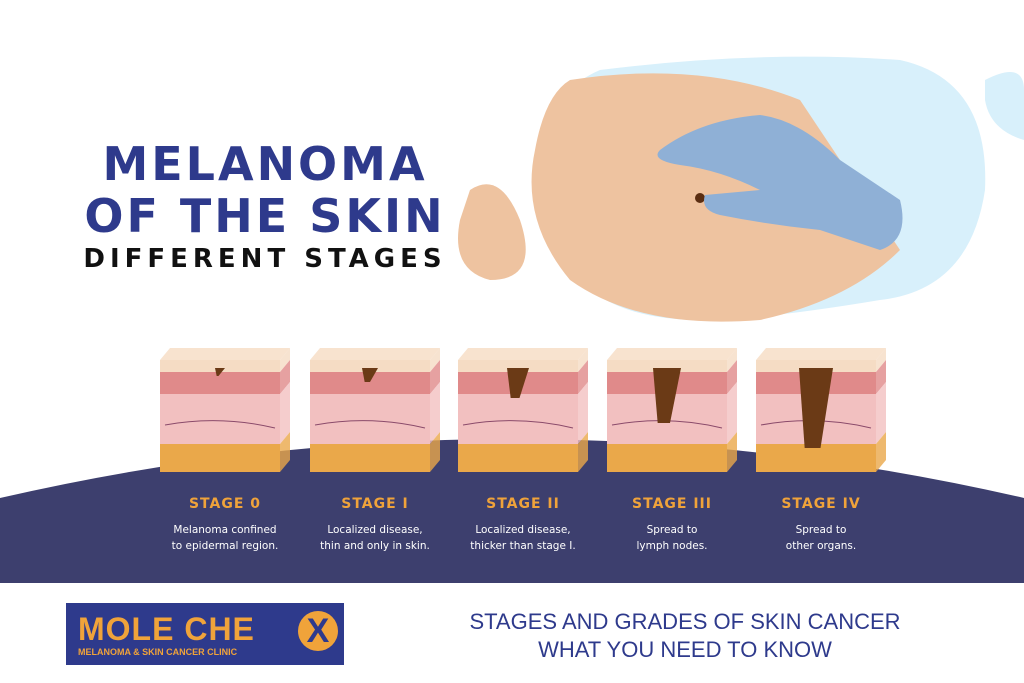  What do you see at coordinates (685, 649) in the screenshot?
I see `footer-line2: WHAT YOU NEED TO KNOW` at bounding box center [685, 649].